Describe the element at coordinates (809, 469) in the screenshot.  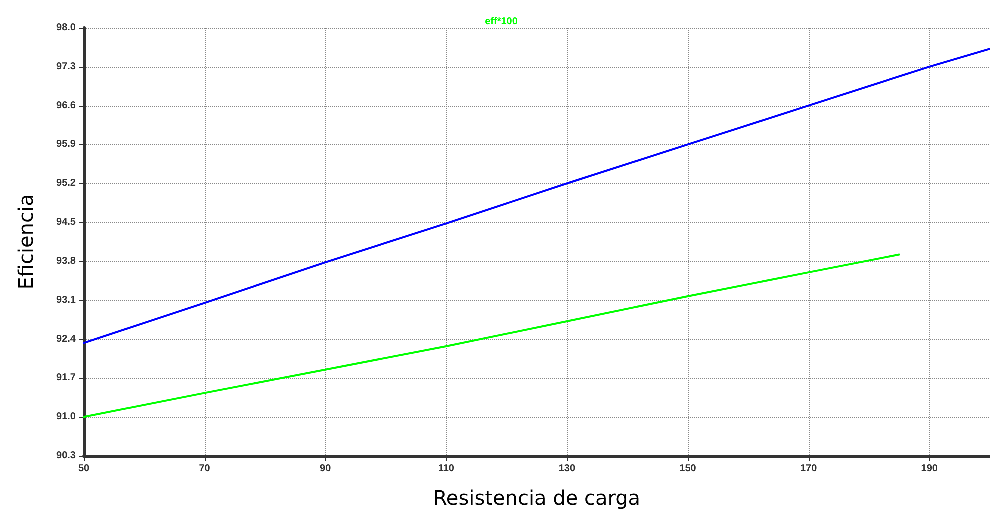
I see `x-tick-label: 170` at that location.